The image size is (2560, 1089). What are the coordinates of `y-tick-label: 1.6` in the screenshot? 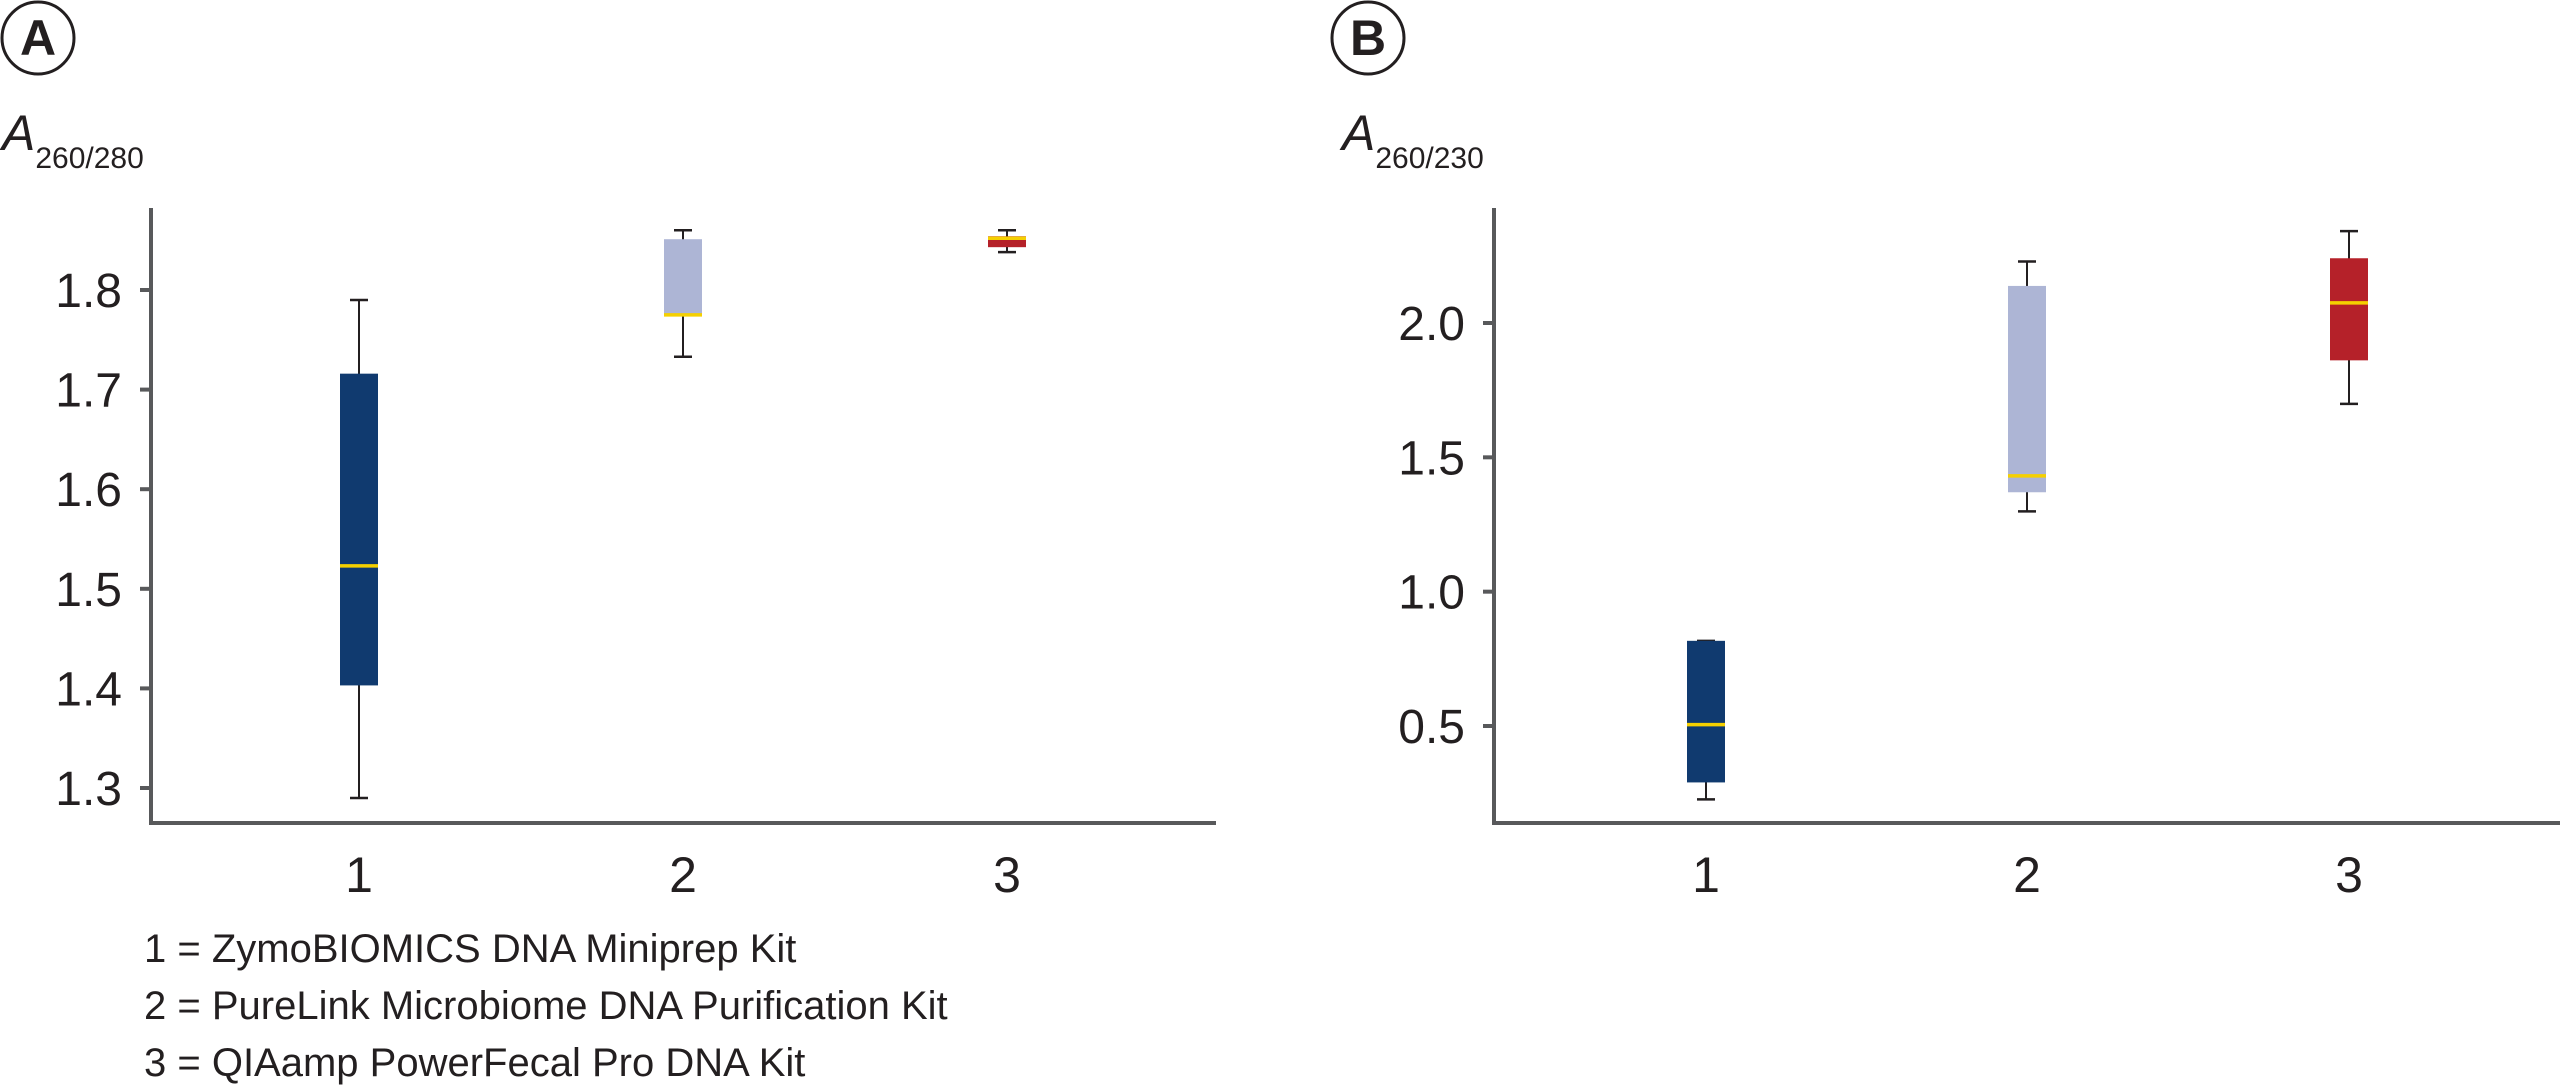 It's located at (88, 490).